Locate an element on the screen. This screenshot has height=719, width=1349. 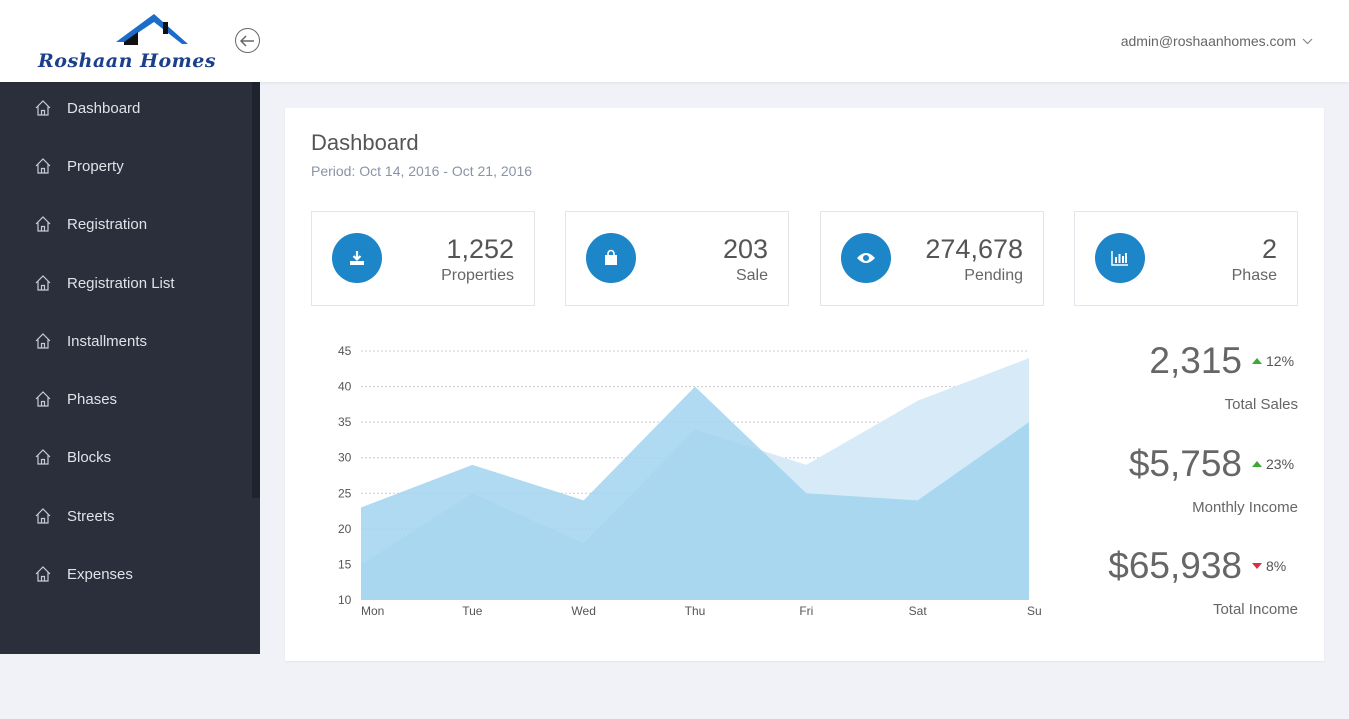
sidebar-scrollbar is located at coordinates (256, 290).